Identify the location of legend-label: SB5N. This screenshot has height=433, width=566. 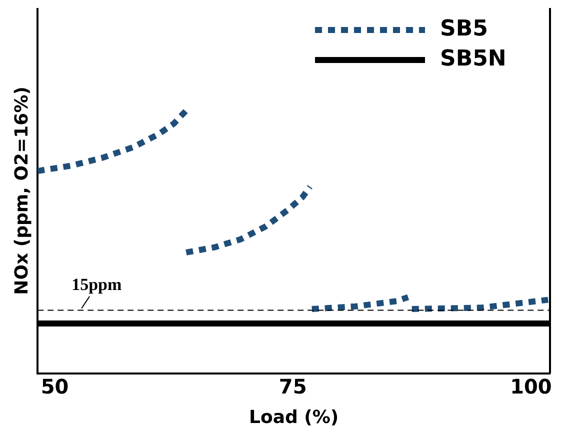
(473, 59).